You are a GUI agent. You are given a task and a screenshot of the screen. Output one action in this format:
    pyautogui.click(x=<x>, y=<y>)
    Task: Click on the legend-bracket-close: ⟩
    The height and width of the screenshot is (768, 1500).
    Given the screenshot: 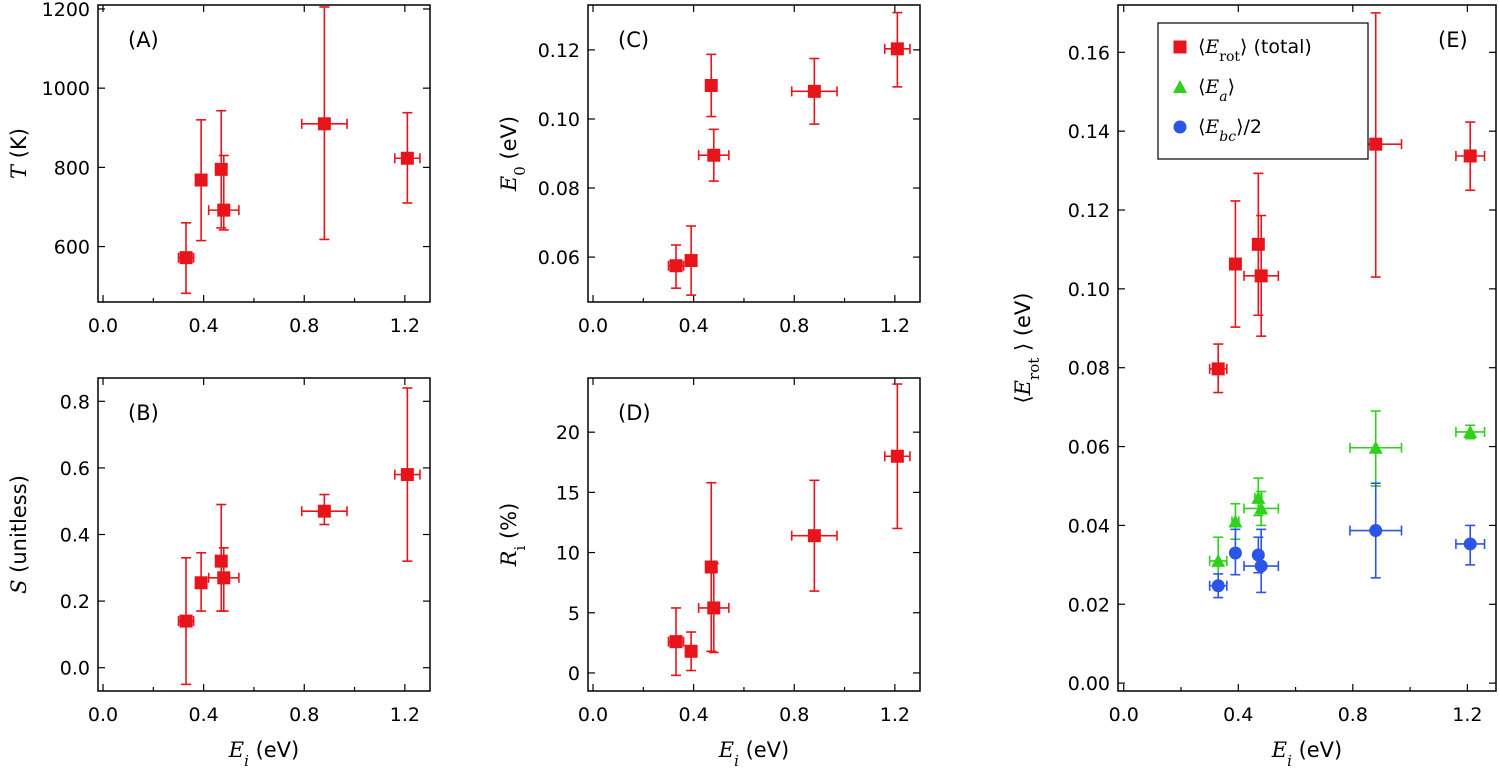 What is the action you would take?
    pyautogui.click(x=1243, y=47)
    